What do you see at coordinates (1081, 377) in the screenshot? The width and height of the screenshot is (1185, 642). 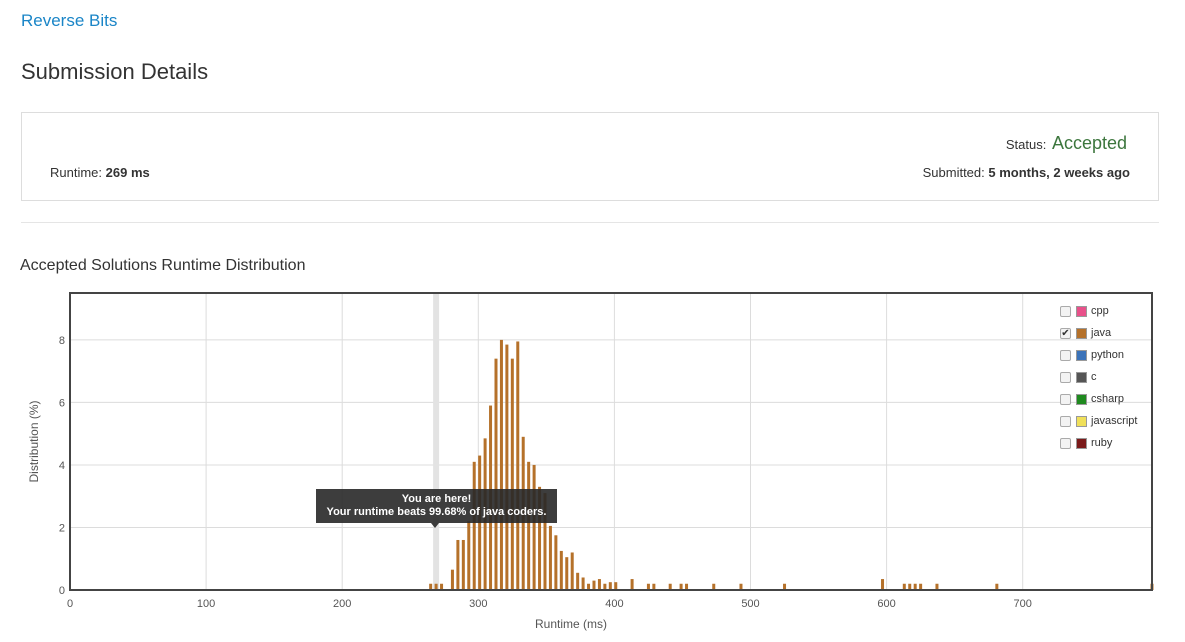 I see `legend-swatch-c` at bounding box center [1081, 377].